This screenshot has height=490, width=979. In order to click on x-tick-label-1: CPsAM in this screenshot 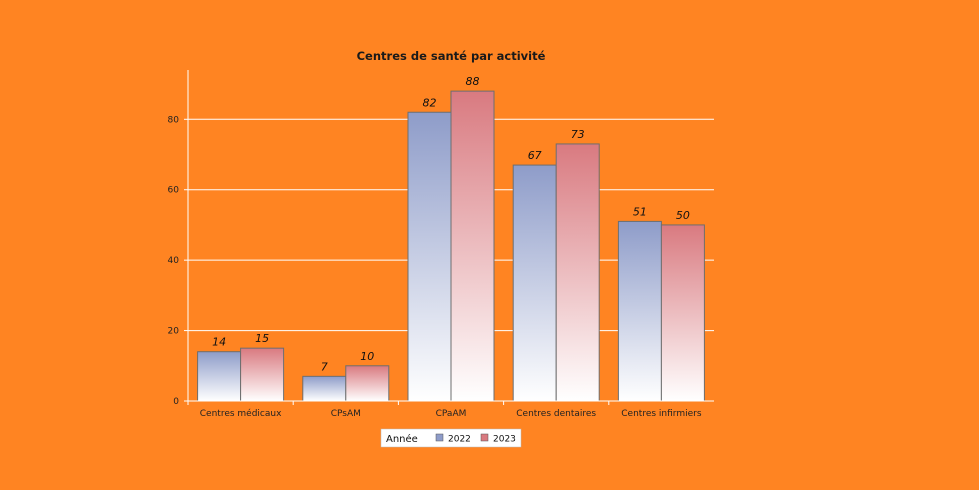, I will do `click(346, 414)`.